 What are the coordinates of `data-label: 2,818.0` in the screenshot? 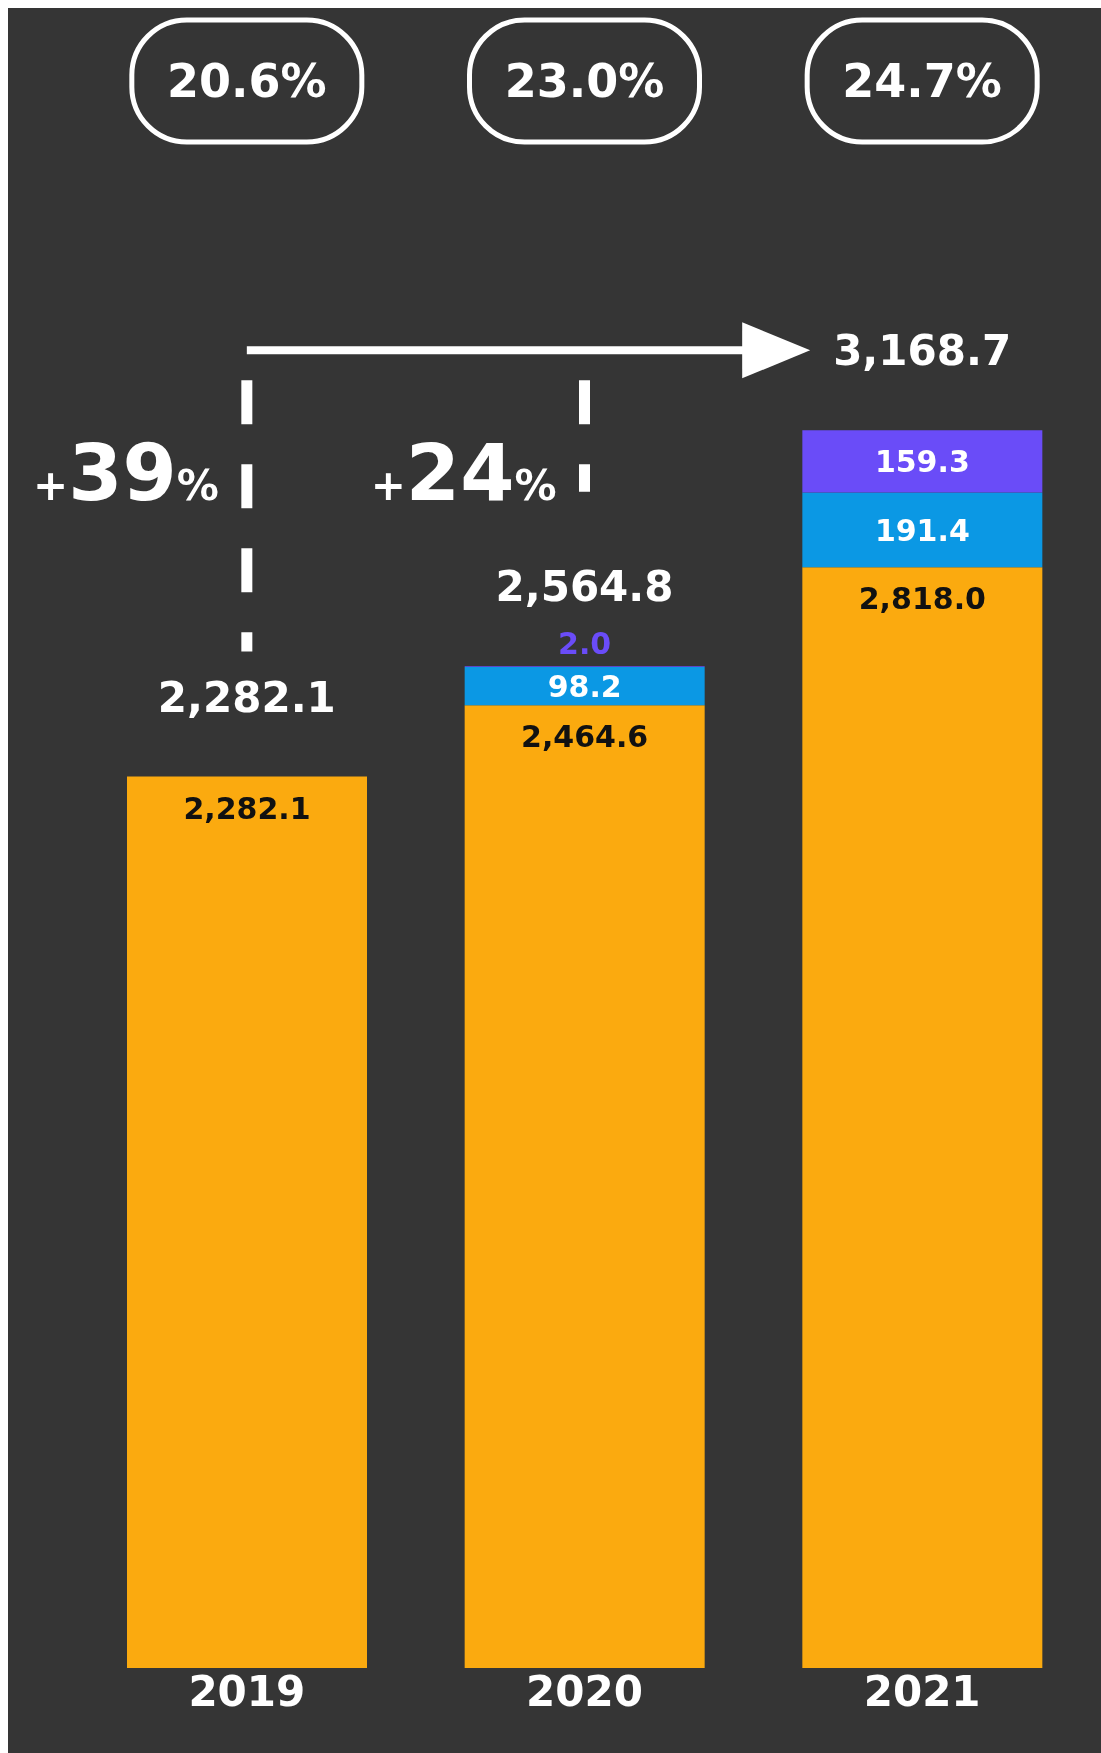 It's located at (922, 599).